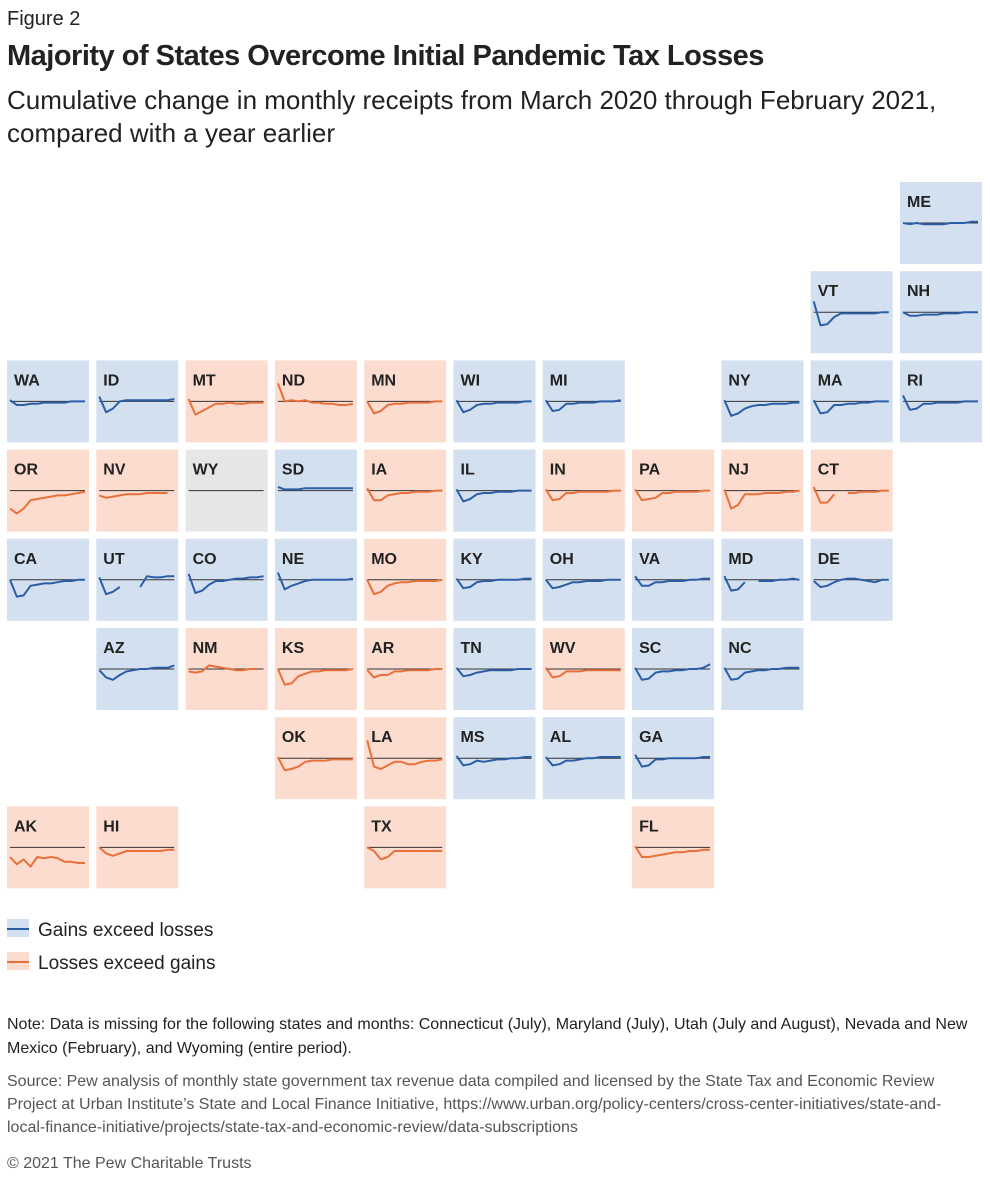 Image resolution: width=990 pixels, height=1180 pixels. Describe the element at coordinates (204, 380) in the screenshot. I see `state-label: MT` at that location.